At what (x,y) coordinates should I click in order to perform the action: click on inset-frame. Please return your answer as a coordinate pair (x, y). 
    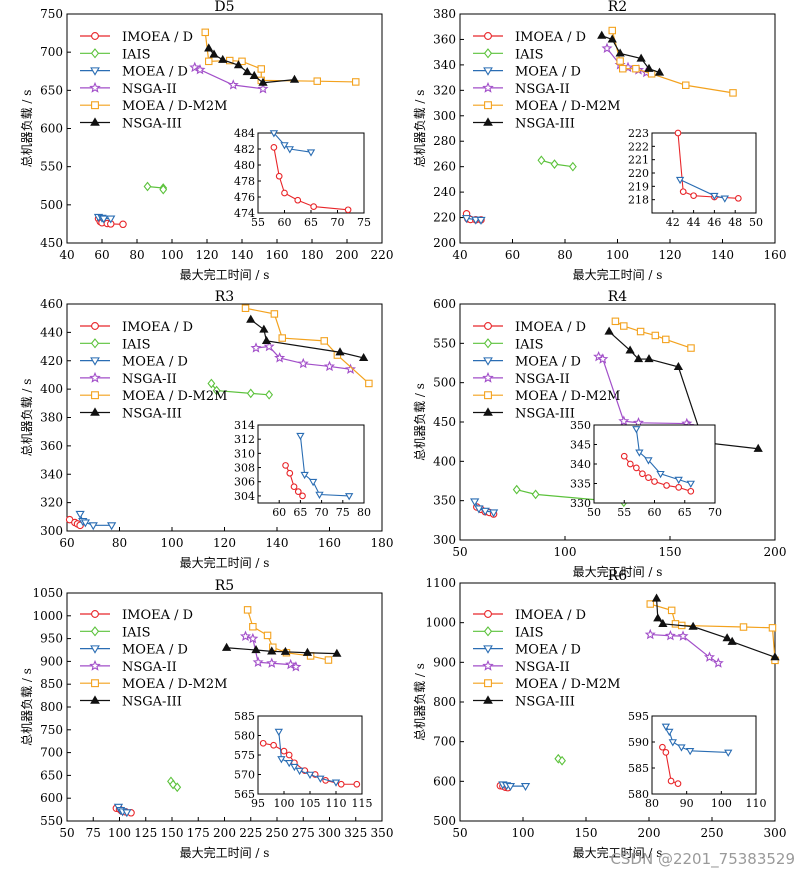
    Looking at the image, I should click on (704, 173).